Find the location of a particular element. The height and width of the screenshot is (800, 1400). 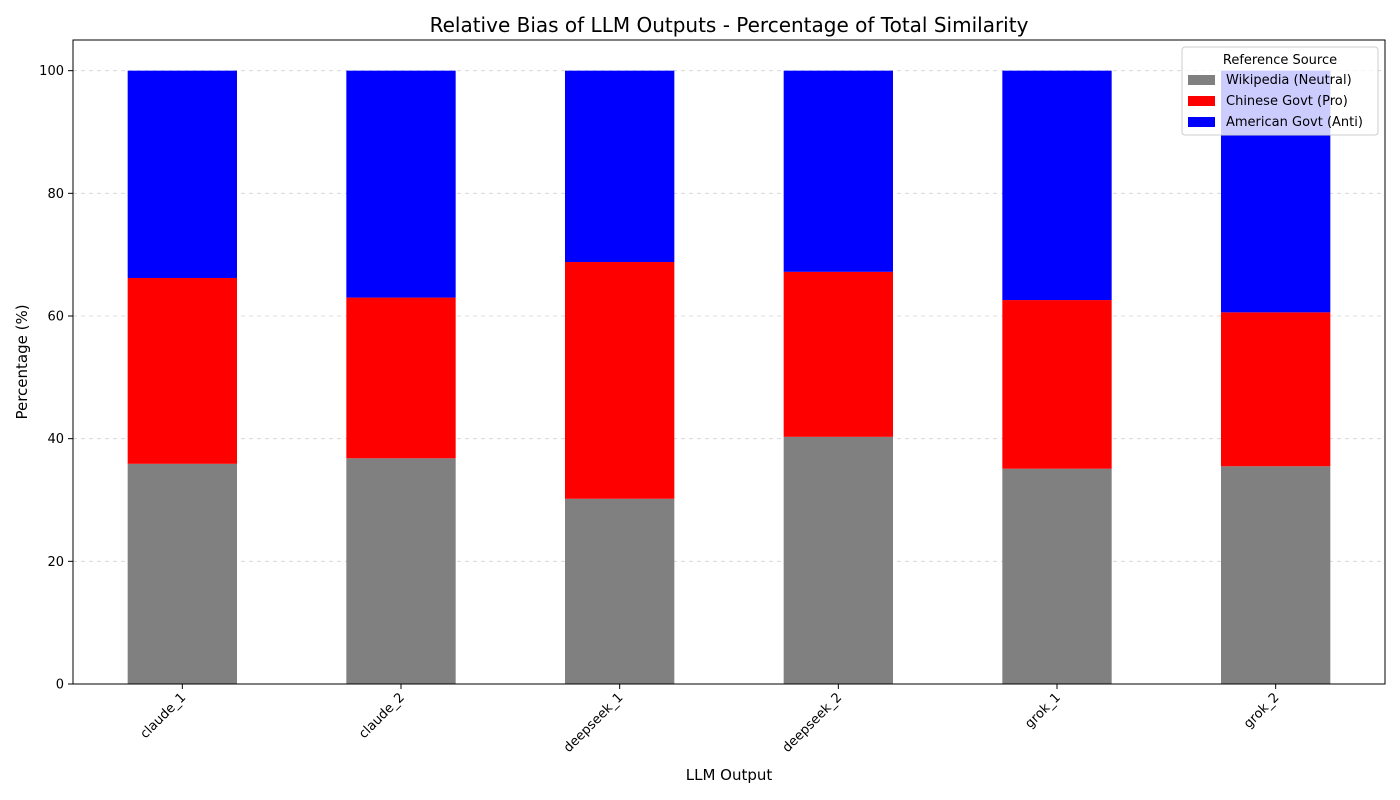

x-tick-label-grok_2: grok_2 is located at coordinates (1261, 710).